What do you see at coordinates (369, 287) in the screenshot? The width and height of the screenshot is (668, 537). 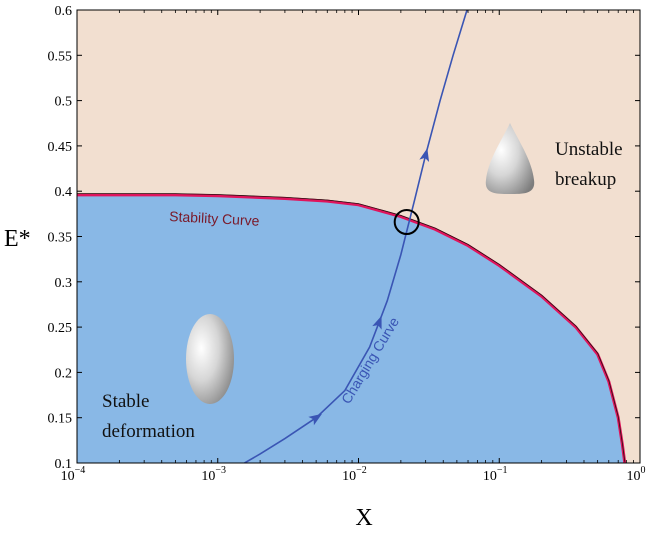 I see `charging-curve-arrows` at bounding box center [369, 287].